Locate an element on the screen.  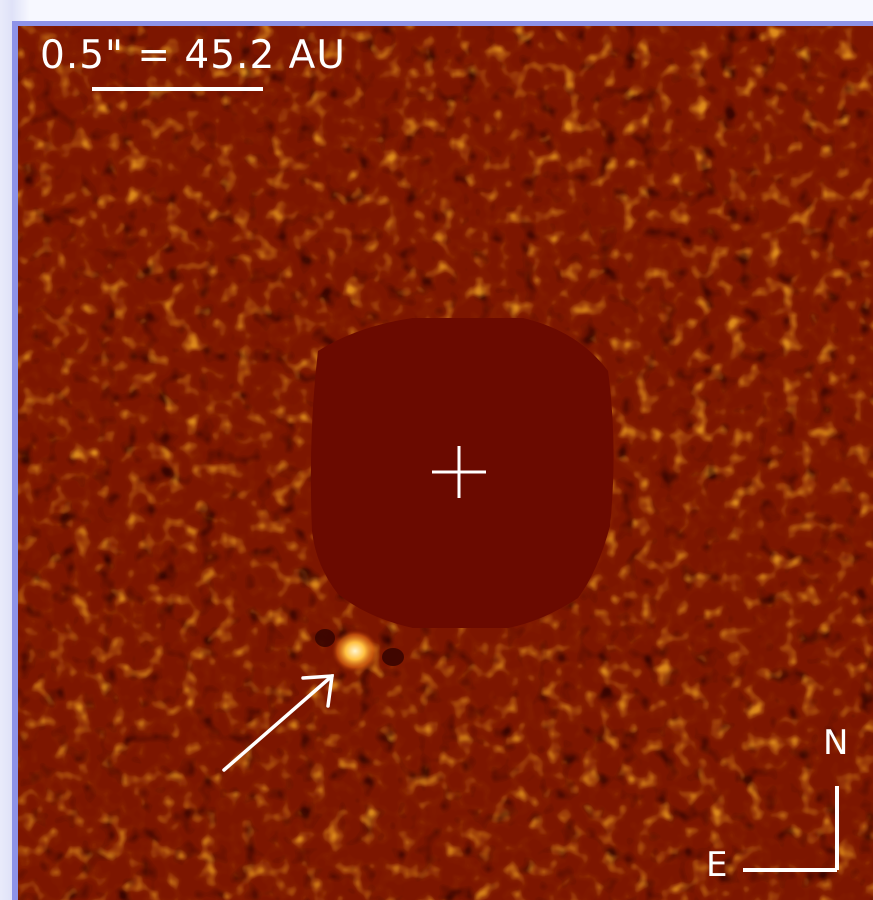
crosshair-icon is located at coordinates (459, 472).